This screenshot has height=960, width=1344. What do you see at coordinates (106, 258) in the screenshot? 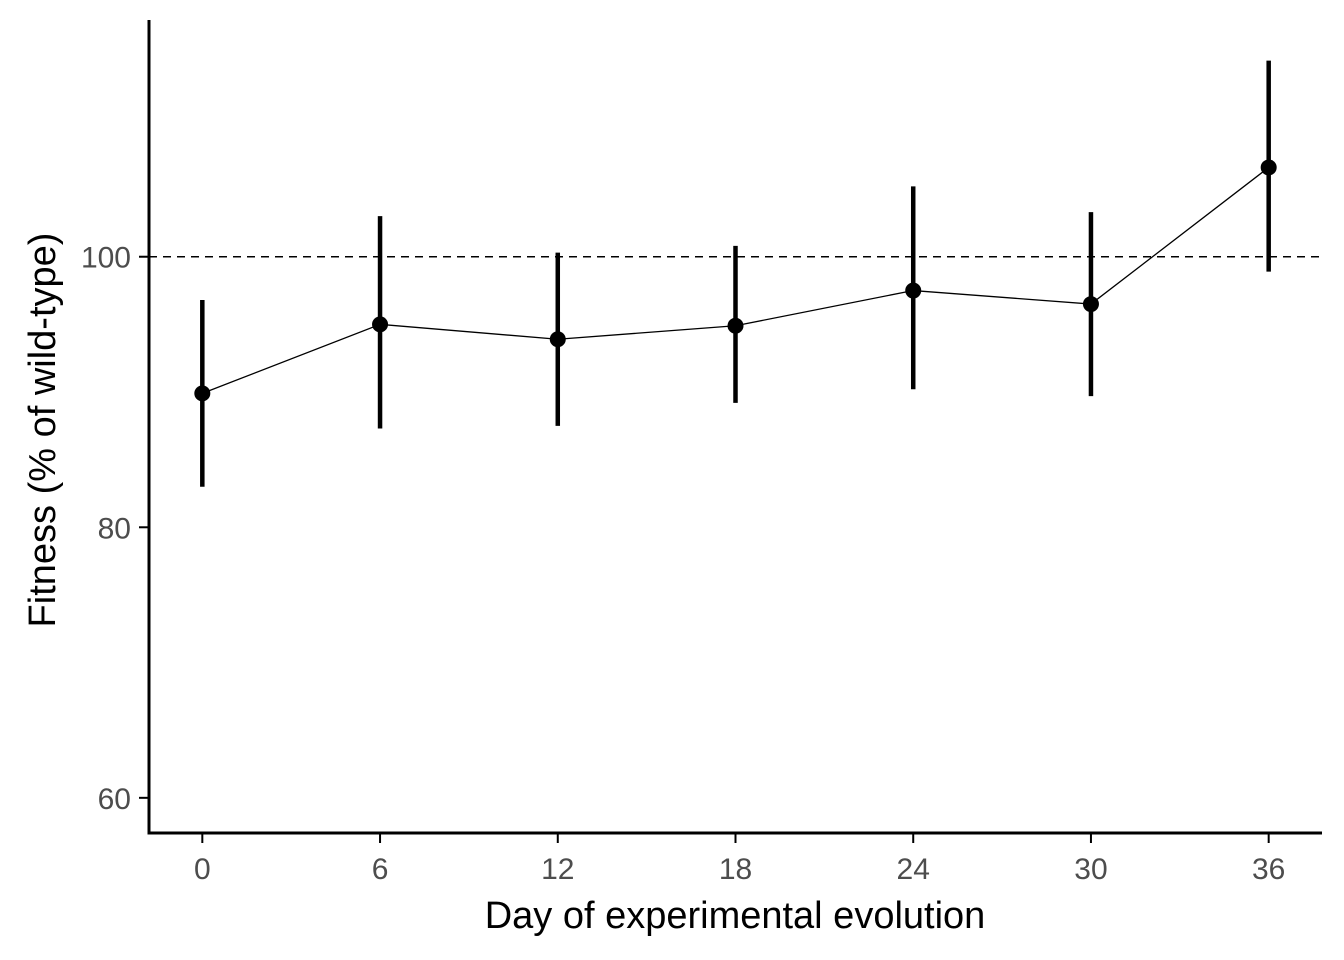
I see `y-tick-label: 100` at bounding box center [106, 258].